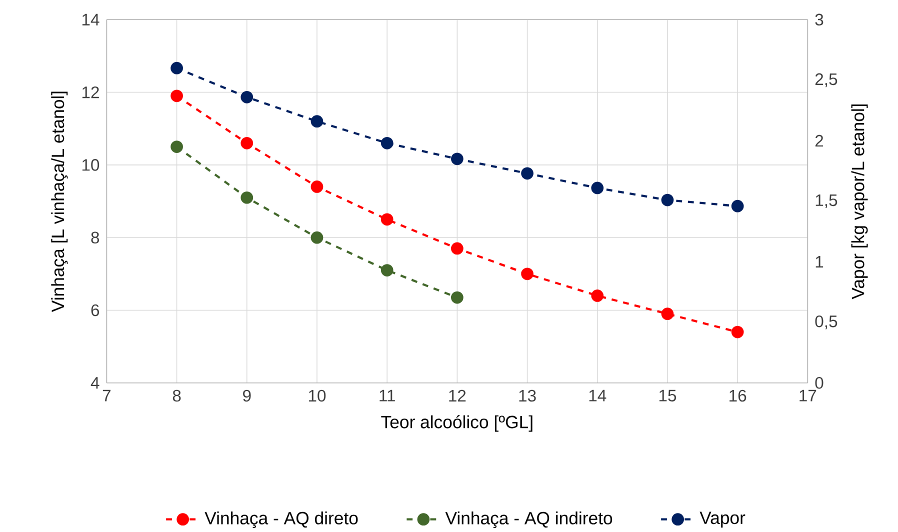 The height and width of the screenshot is (532, 898). Describe the element at coordinates (281, 519) in the screenshot. I see `legend-label: Vinhaça - AQ direto` at that location.